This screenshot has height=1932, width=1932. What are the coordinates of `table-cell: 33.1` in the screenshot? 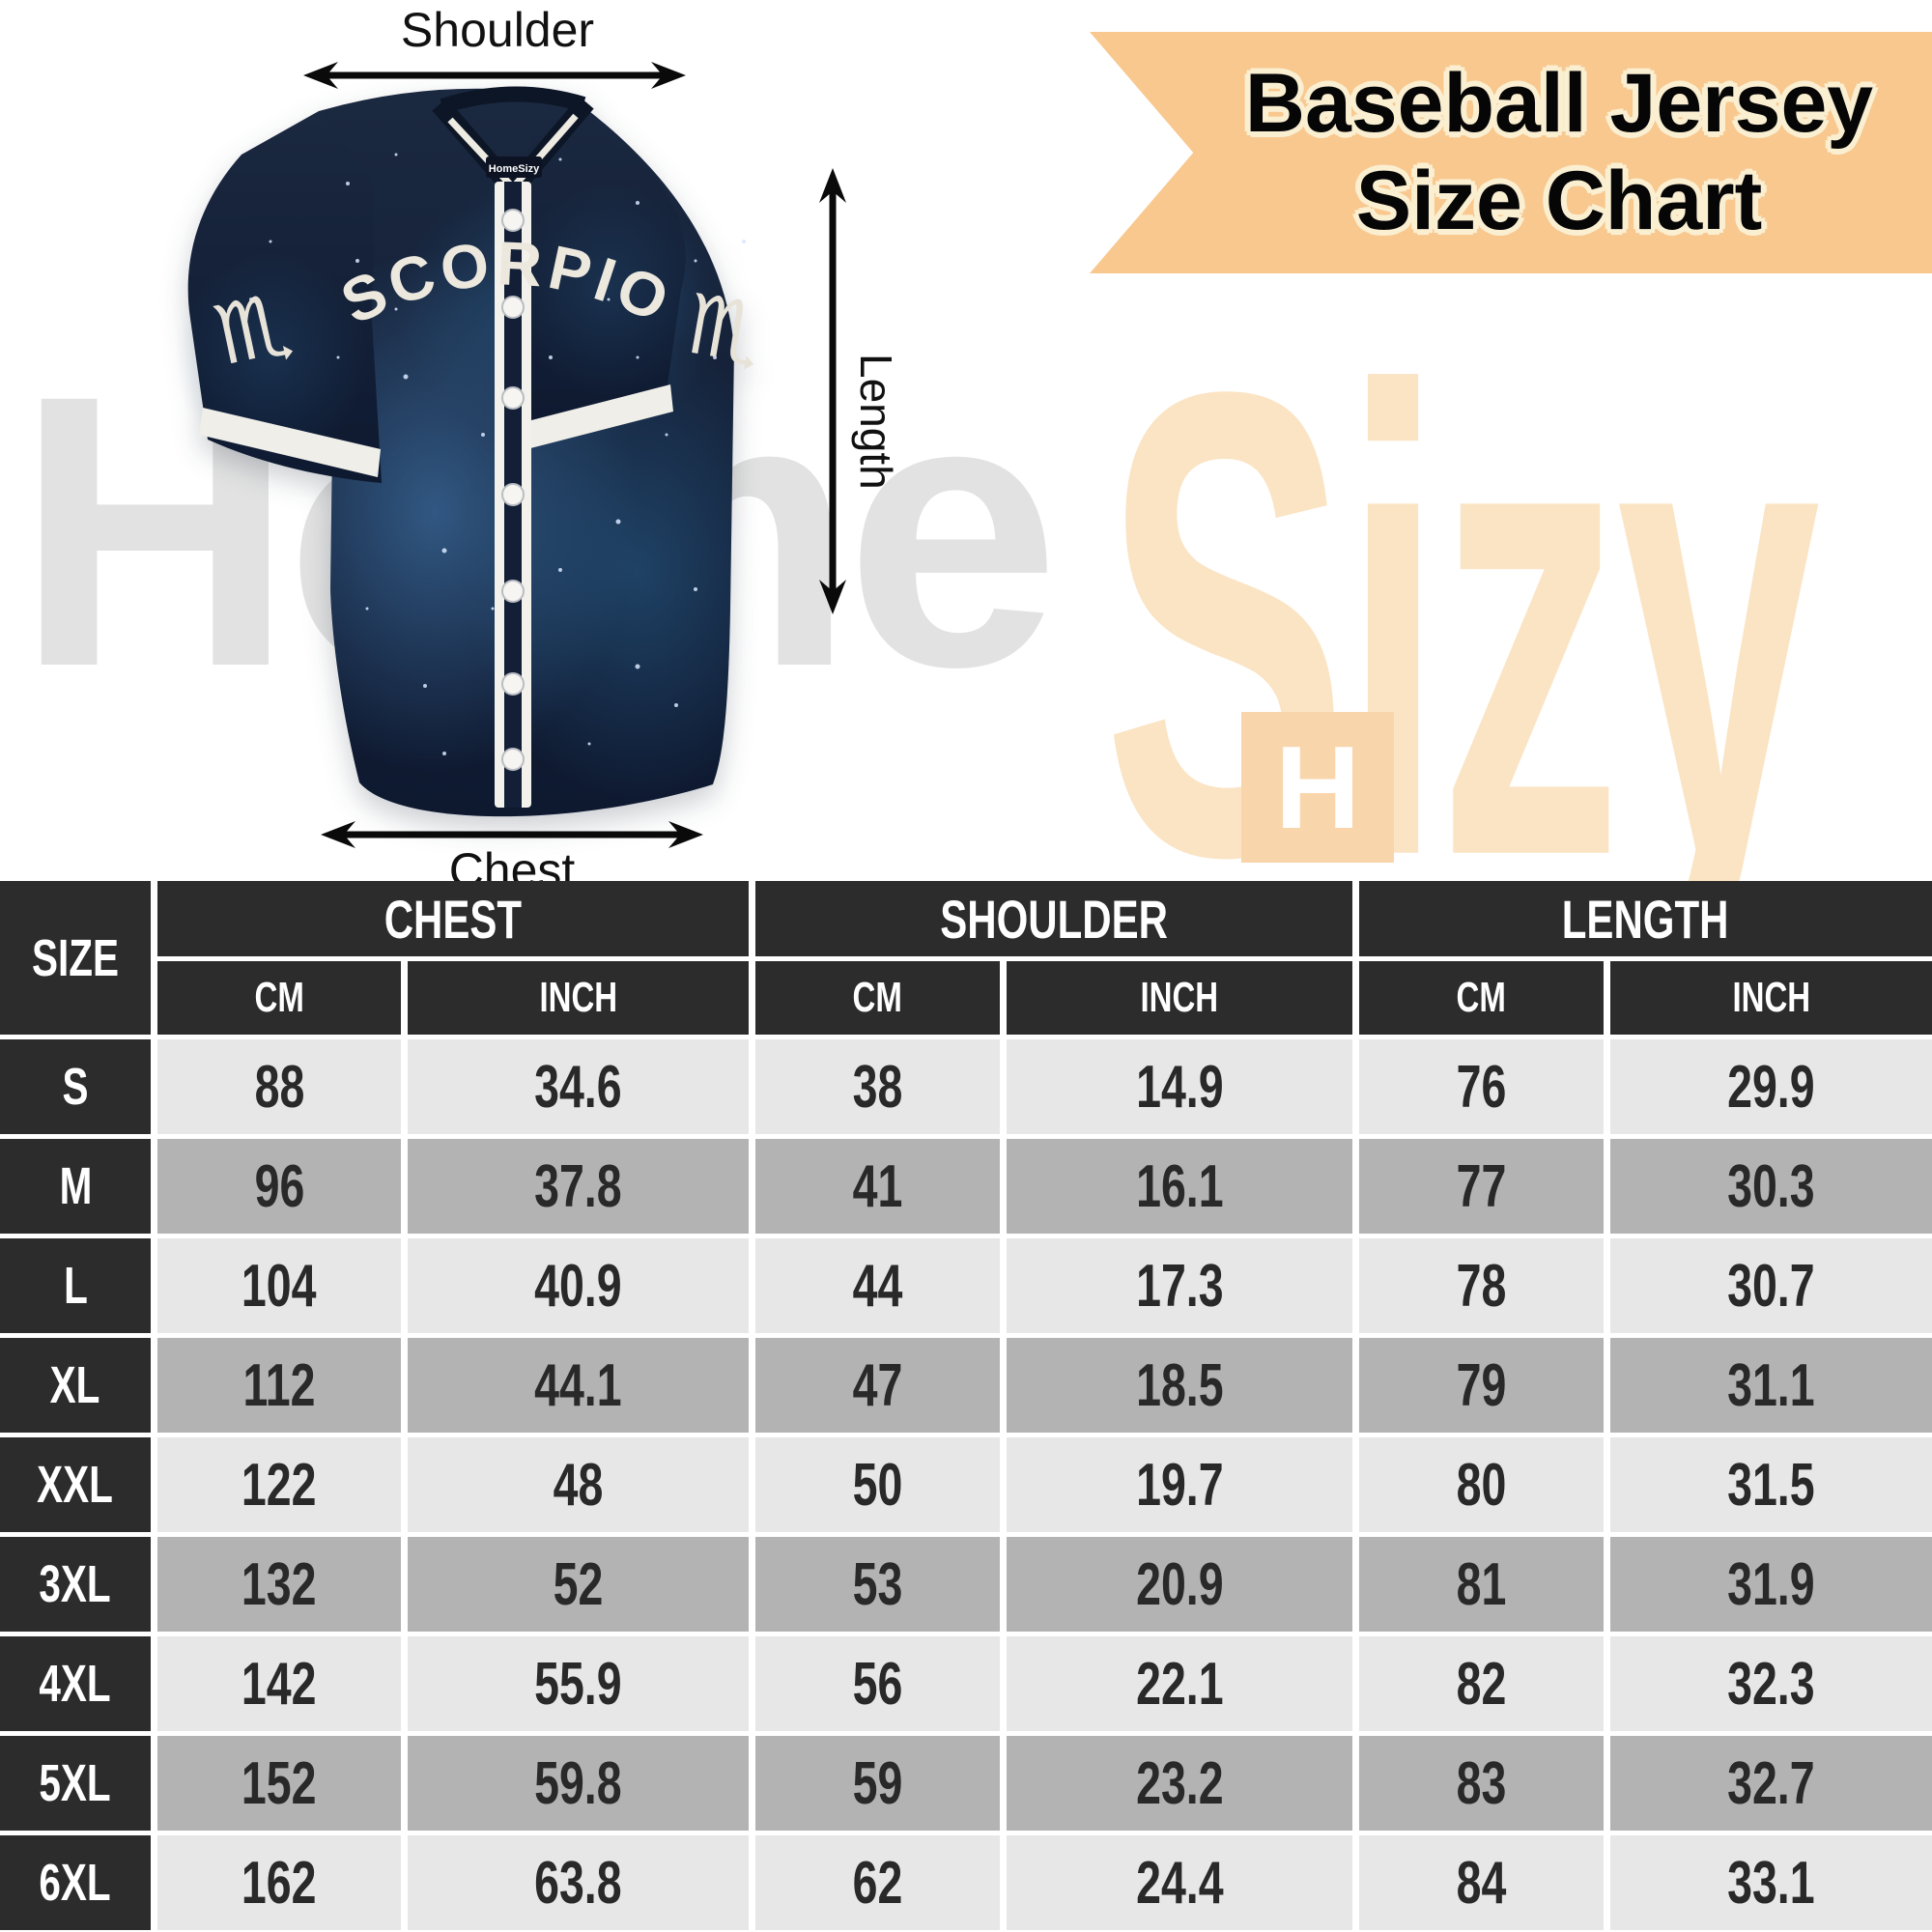 It's located at (1771, 1882).